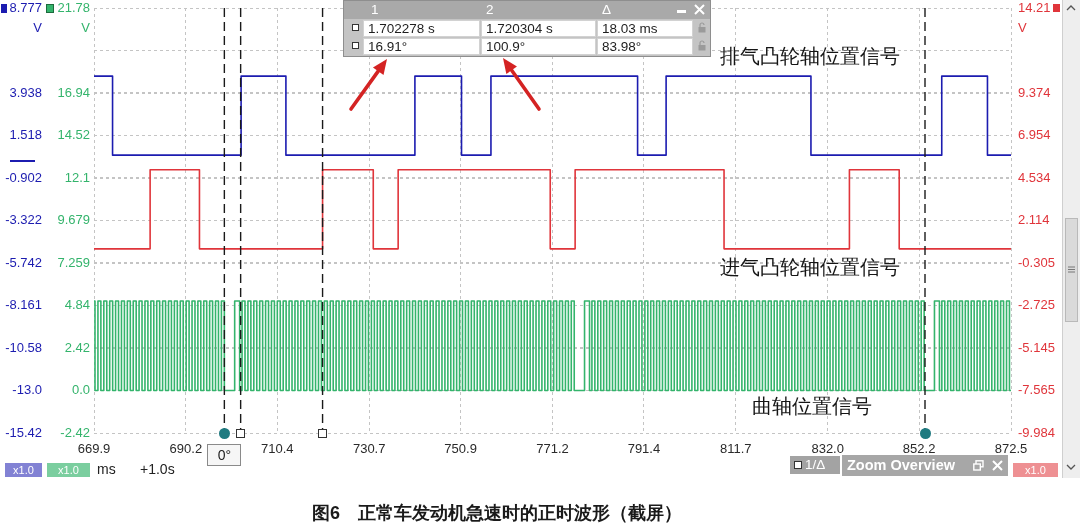 This screenshot has height=531, width=1080. What do you see at coordinates (827, 449) in the screenshot?
I see `x-tick-label: 832.0` at bounding box center [827, 449].